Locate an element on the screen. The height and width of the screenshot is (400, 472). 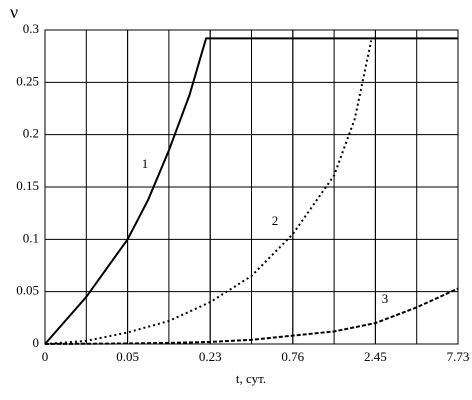
x-tick-label: 7.73 is located at coordinates (458, 356).